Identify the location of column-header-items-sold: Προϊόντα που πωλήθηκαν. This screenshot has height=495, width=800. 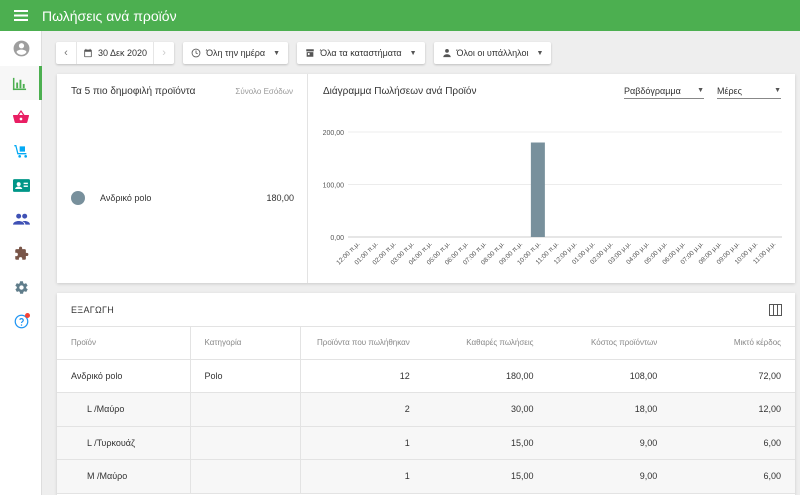
(362, 343).